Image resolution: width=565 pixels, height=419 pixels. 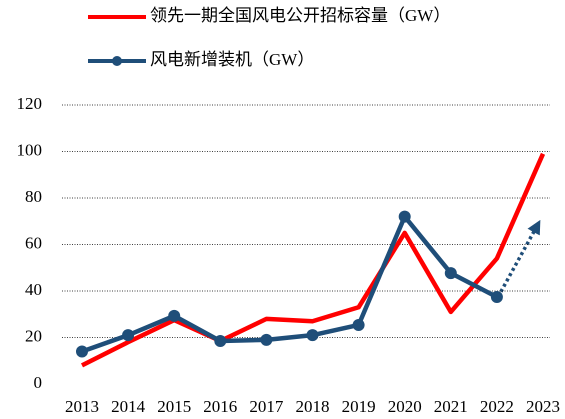 What do you see at coordinates (359, 406) in the screenshot?
I see `x-tick-label: 2019` at bounding box center [359, 406].